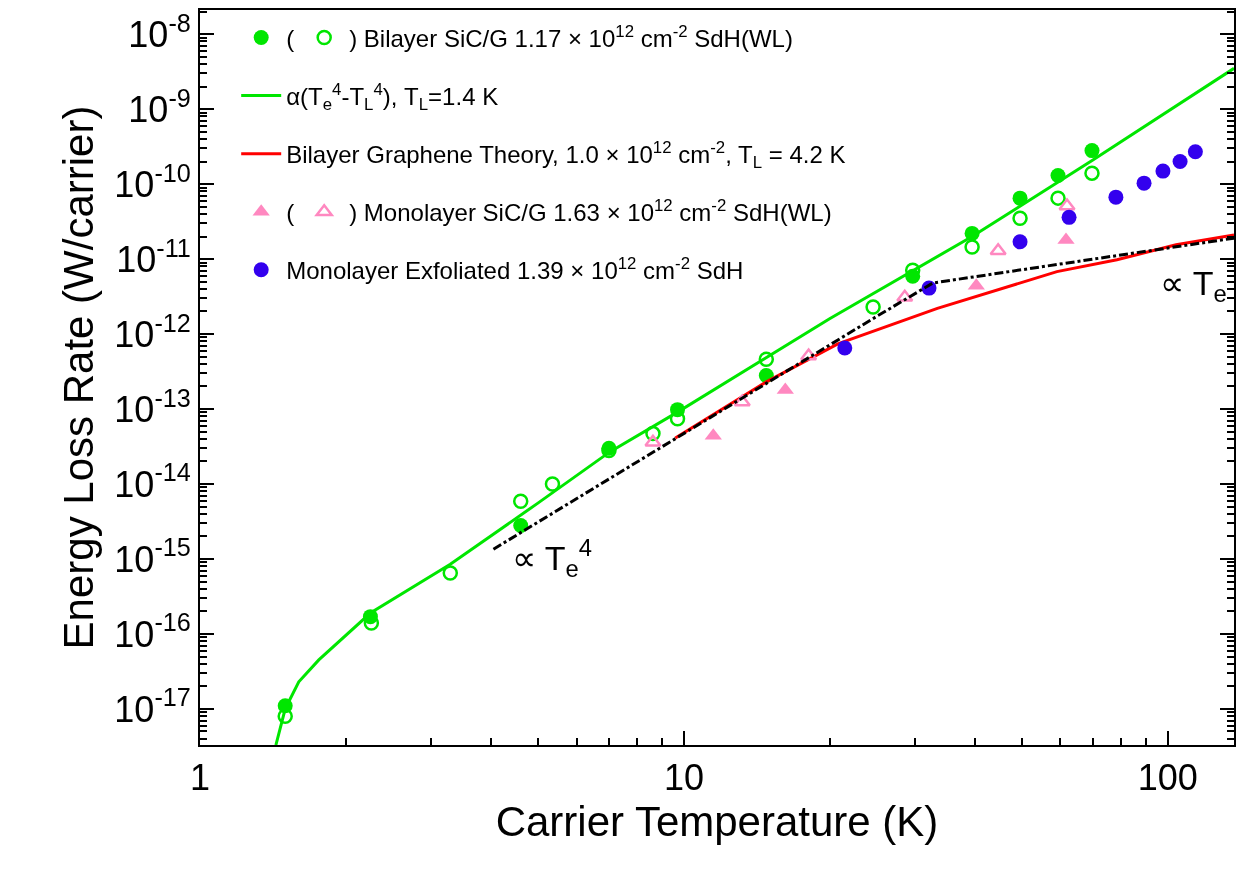 Image resolution: width=1238 pixels, height=869 pixels. Describe the element at coordinates (153, 256) in the screenshot. I see `y-tick-label: 10$^{-11}$` at that location.